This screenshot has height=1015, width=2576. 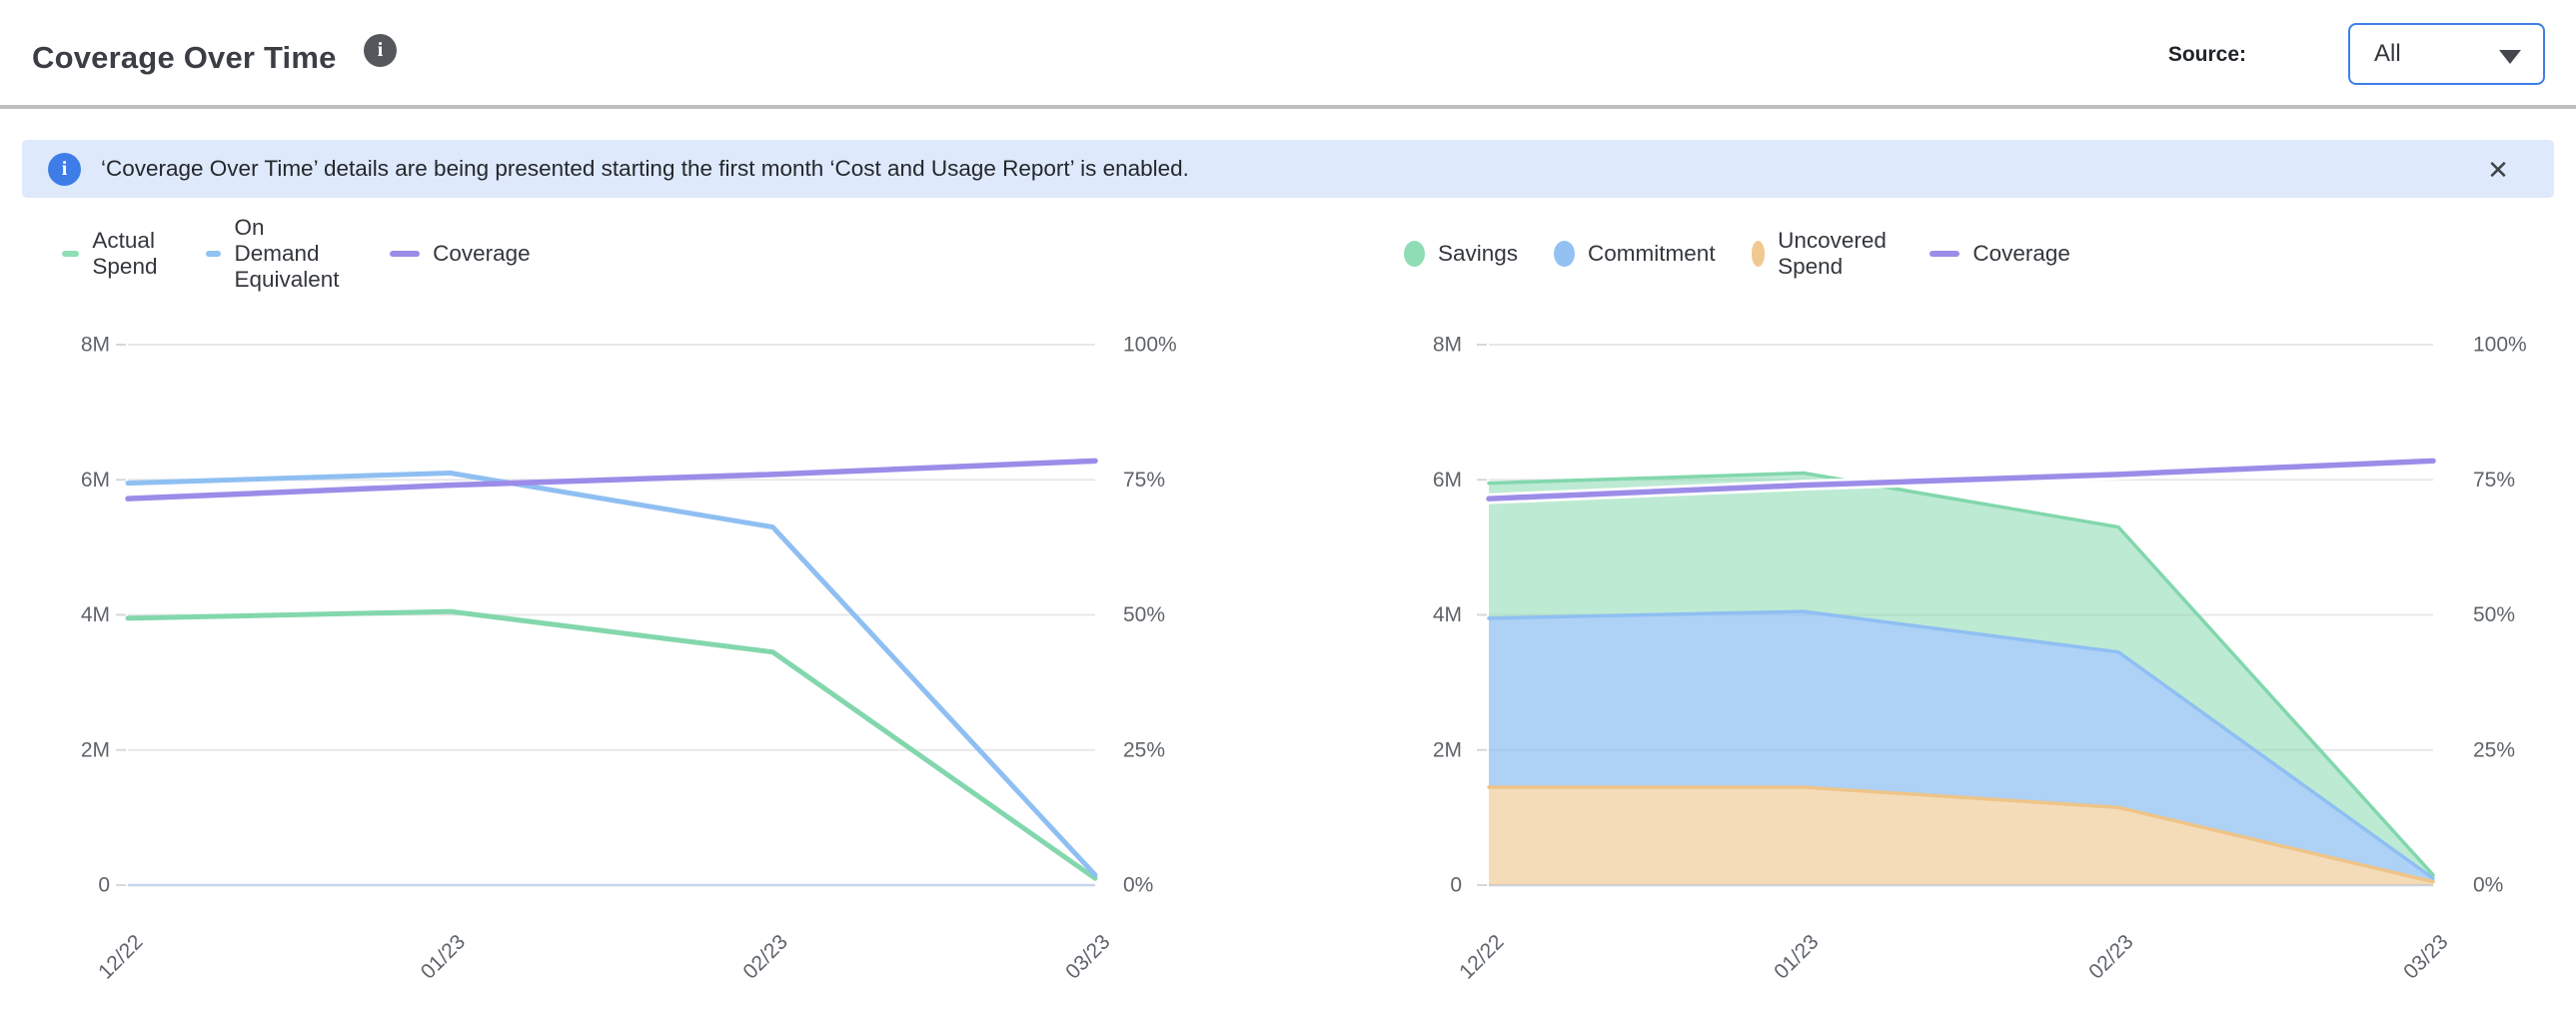 What do you see at coordinates (1288, 107) in the screenshot?
I see `header-divider` at bounding box center [1288, 107].